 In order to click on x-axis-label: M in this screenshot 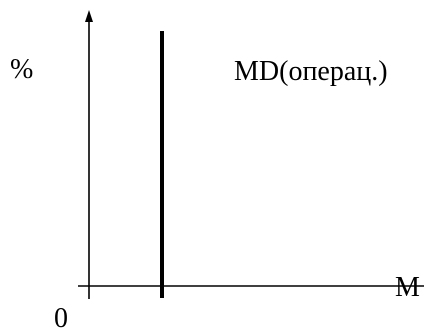, I will do `click(407, 287)`.